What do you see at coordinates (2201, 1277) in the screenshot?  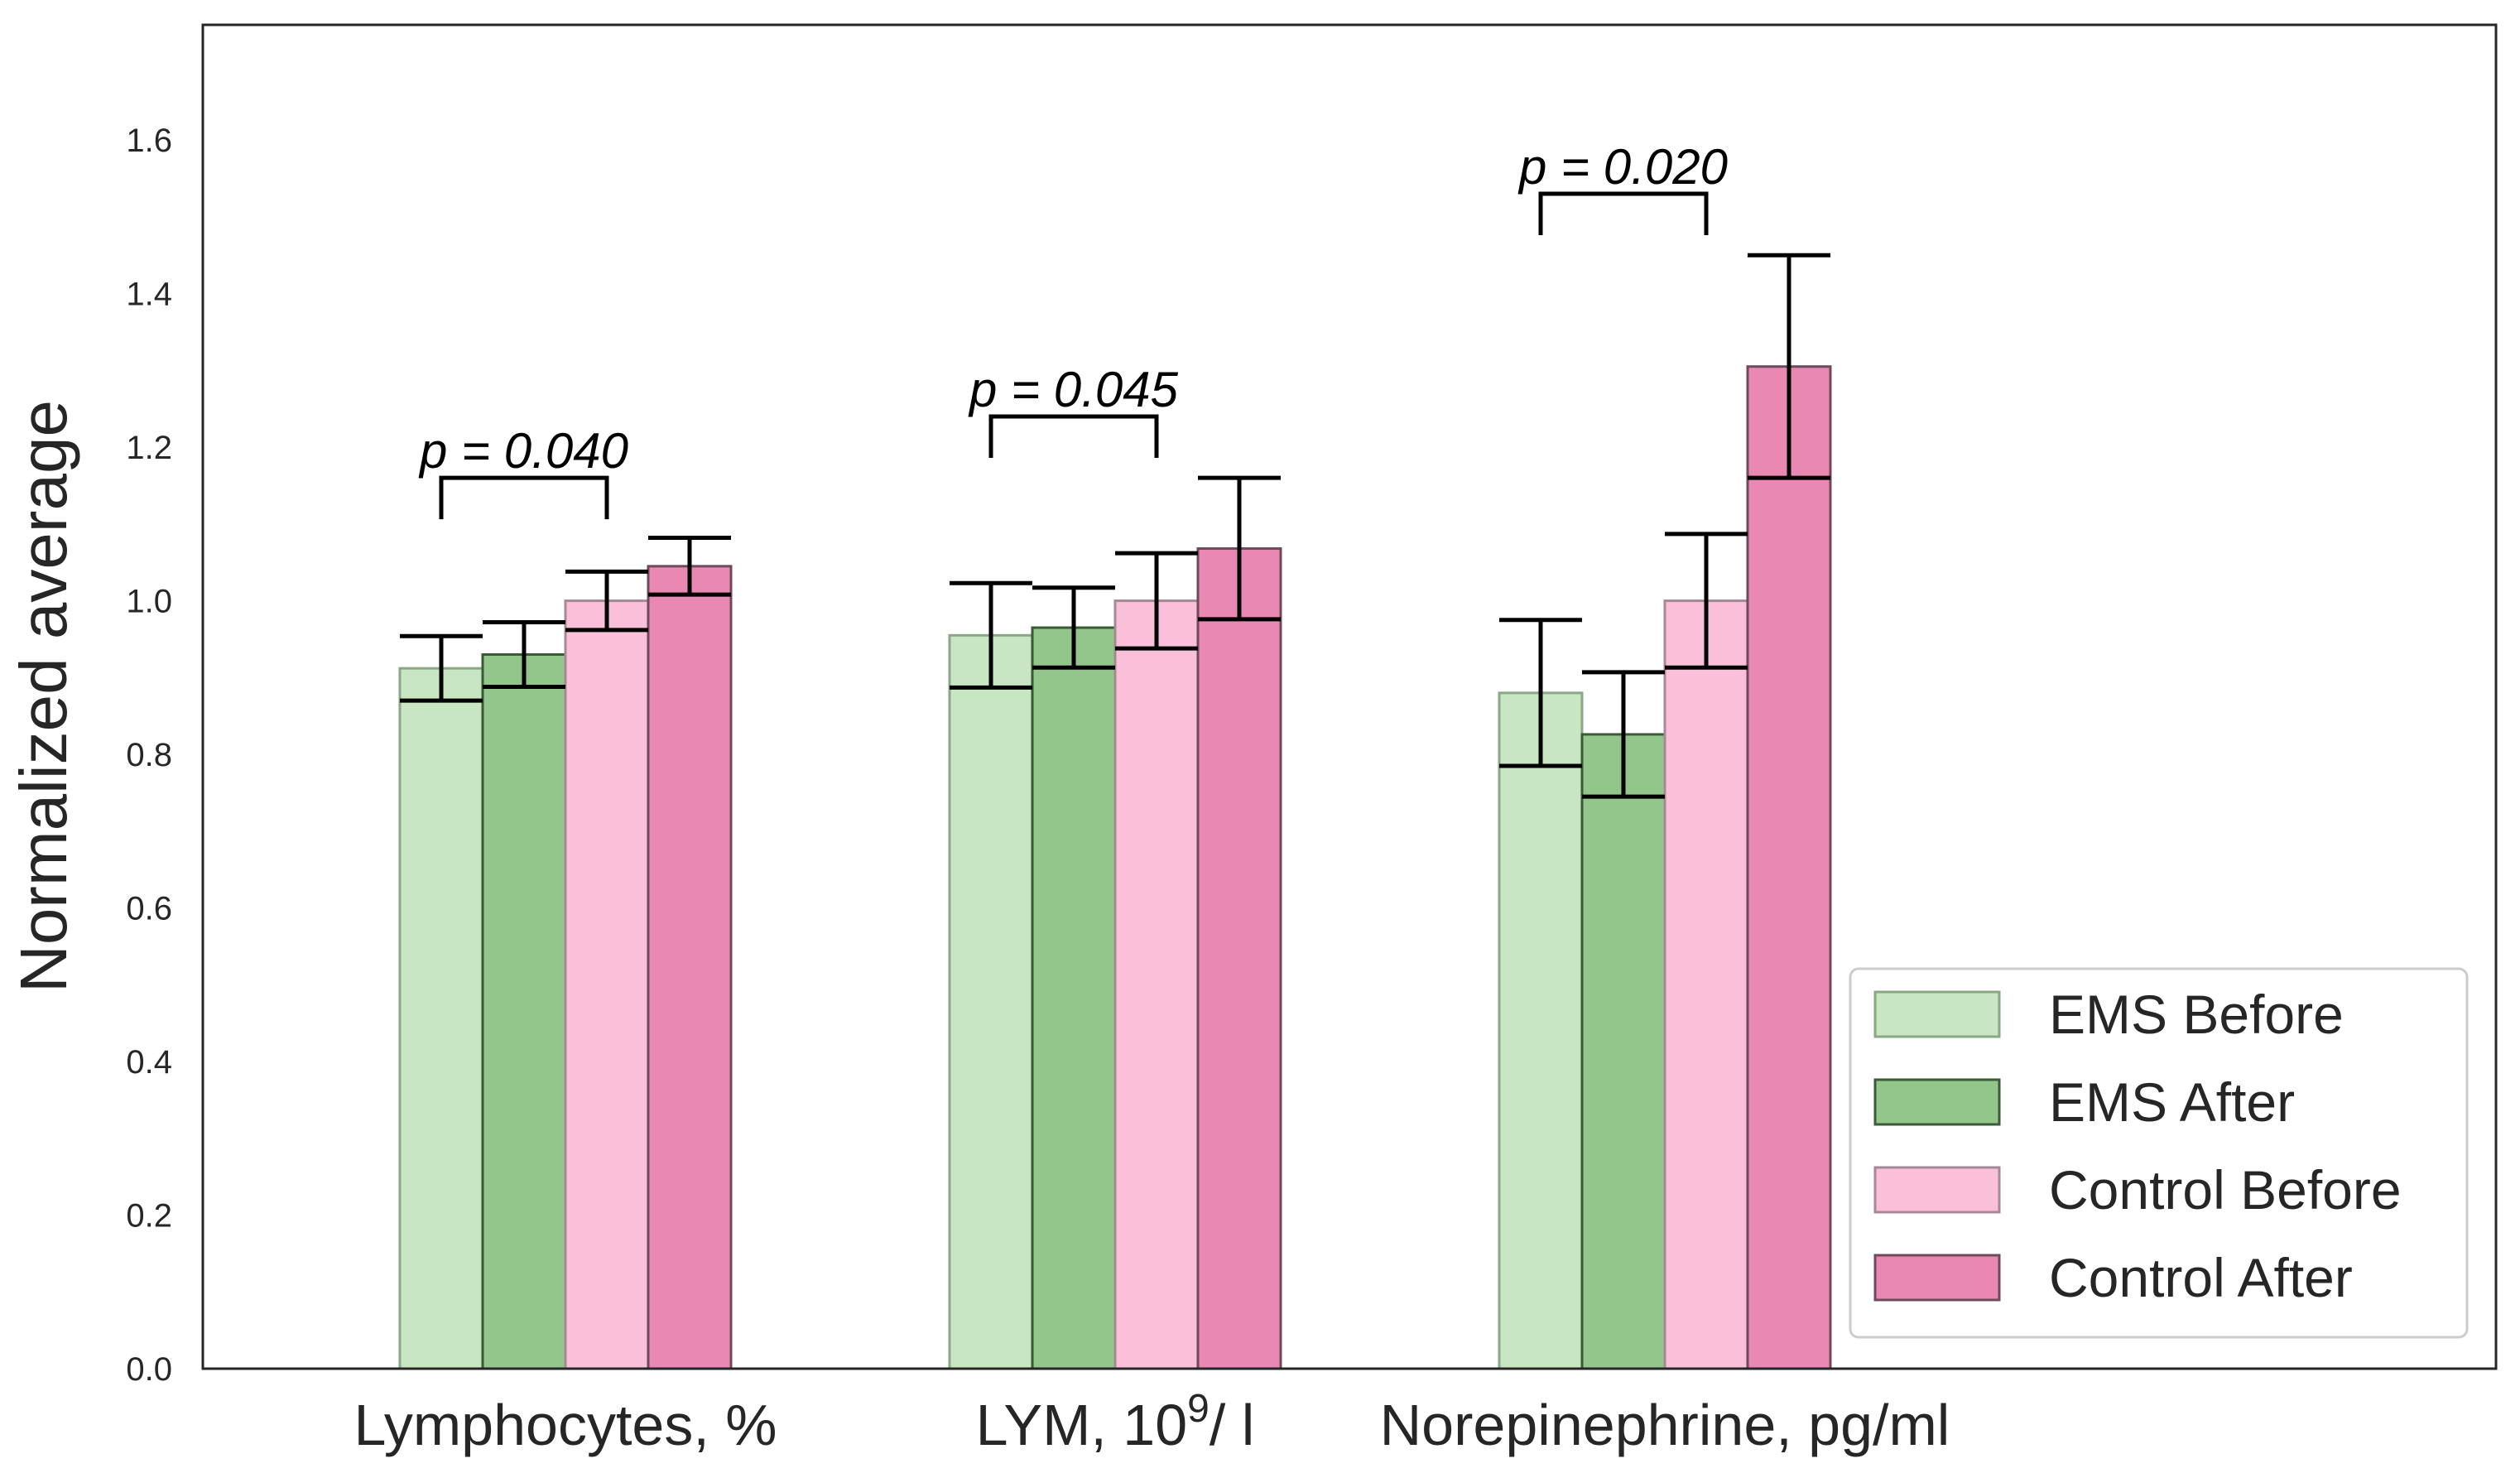 I see `legend-label: Control After` at bounding box center [2201, 1277].